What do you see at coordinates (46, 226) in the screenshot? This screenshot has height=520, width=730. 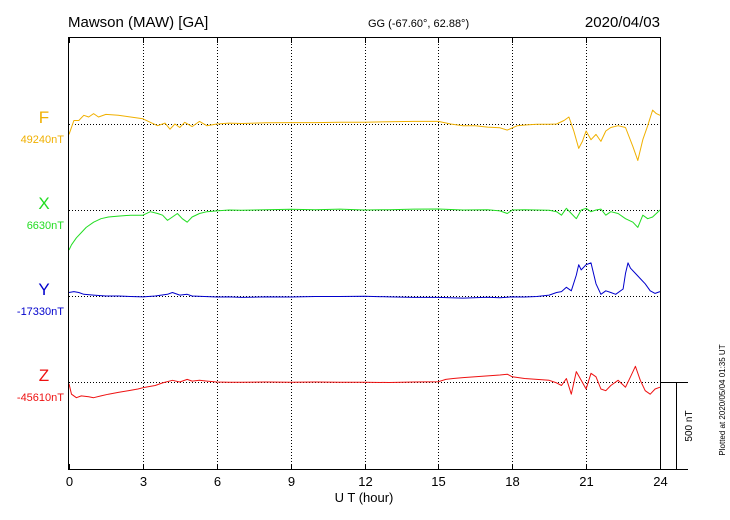 I see `series-baseline-x: 6630nT` at bounding box center [46, 226].